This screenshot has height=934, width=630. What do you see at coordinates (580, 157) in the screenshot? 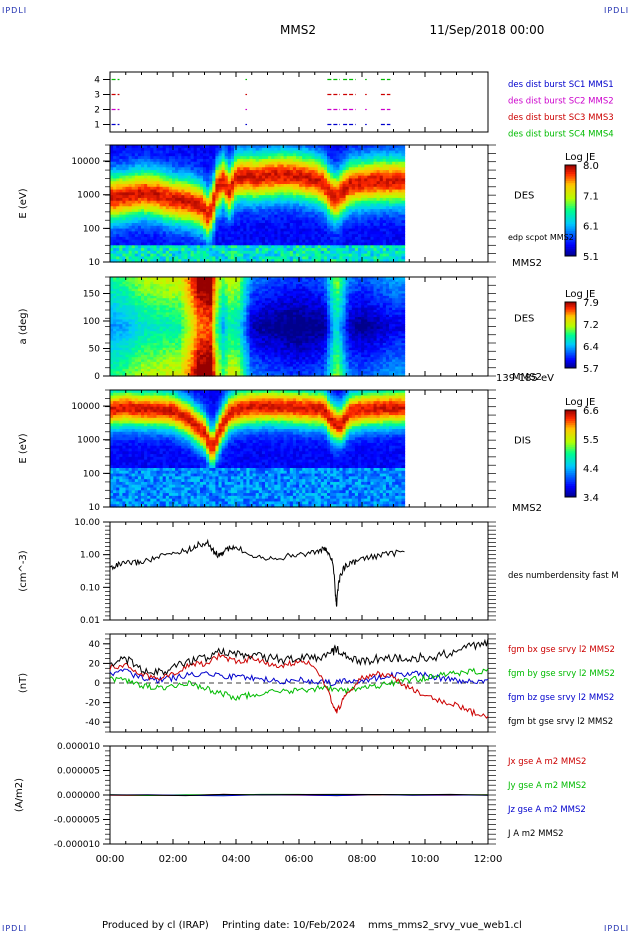
I see `colorbar-title: Log JE` at bounding box center [580, 157].